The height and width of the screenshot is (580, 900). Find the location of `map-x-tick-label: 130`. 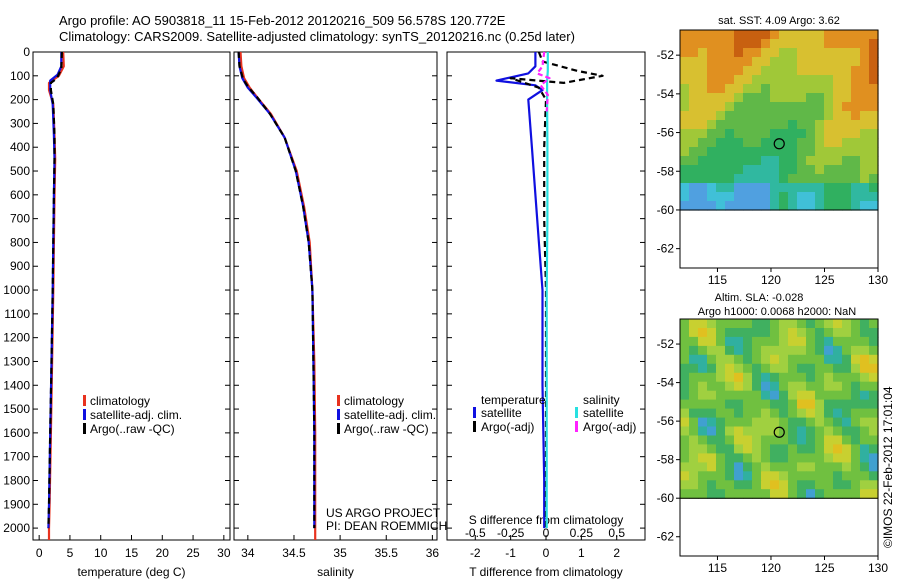

map-x-tick-label: 130 is located at coordinates (878, 568).